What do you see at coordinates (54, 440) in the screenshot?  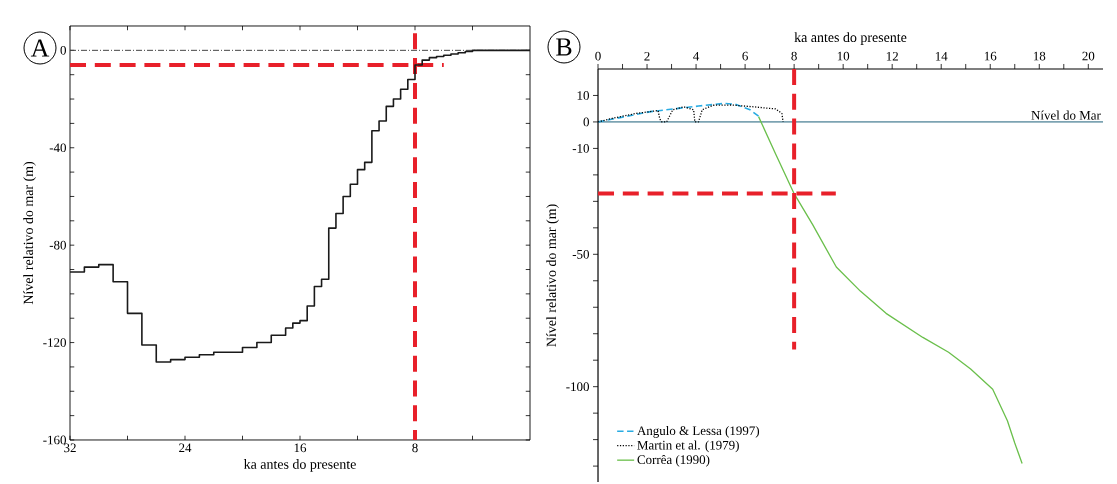 I see `y-tick-label: -160` at bounding box center [54, 440].